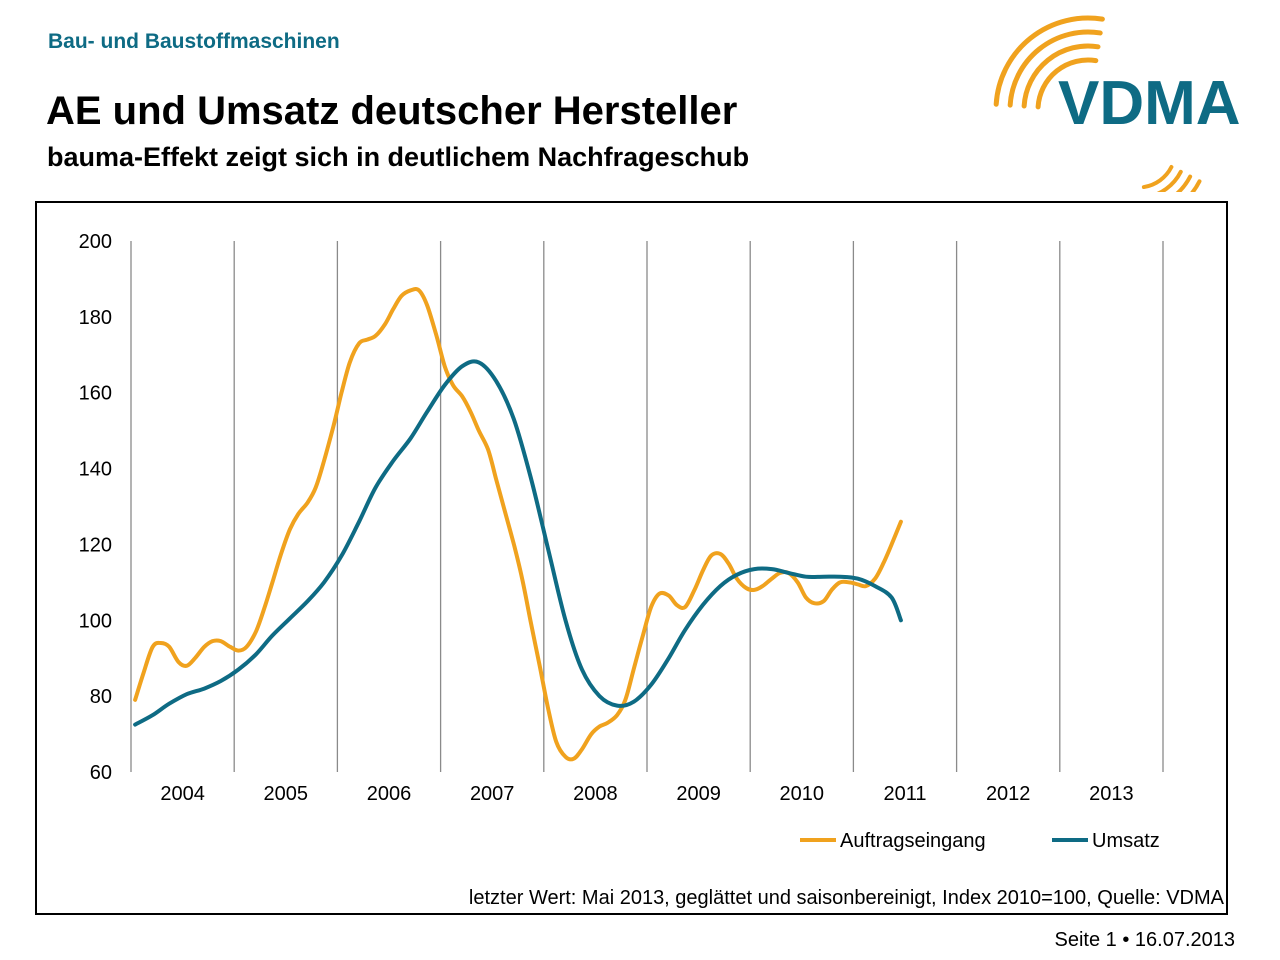 The height and width of the screenshot is (960, 1280). Describe the element at coordinates (698, 794) in the screenshot. I see `x-tick-label: 2009` at that location.